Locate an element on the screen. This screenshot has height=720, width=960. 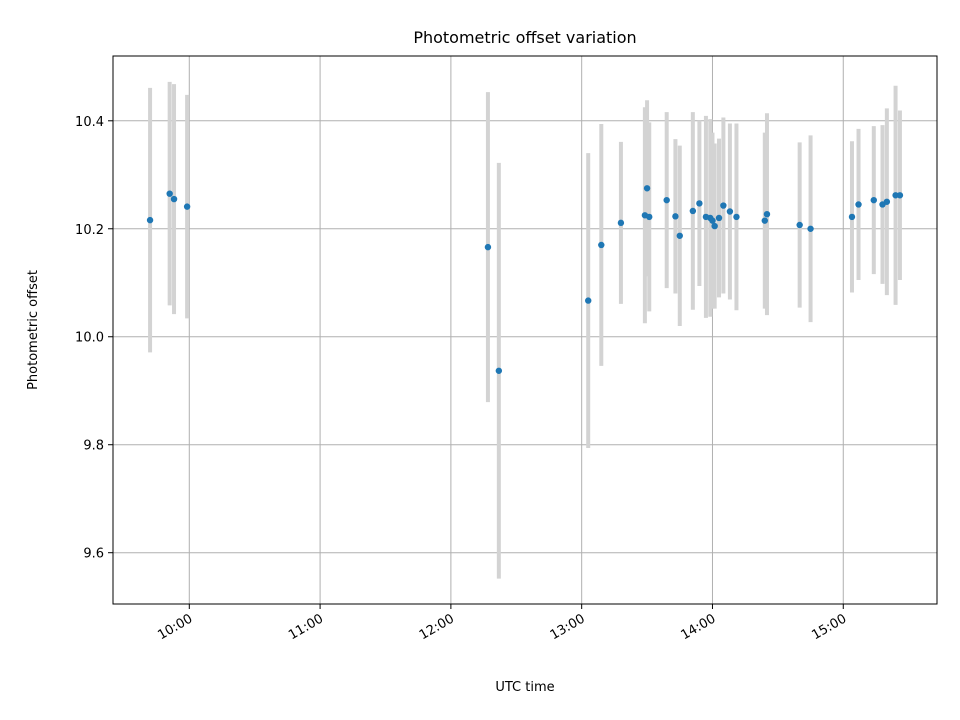
y-tick-label: 9.8 is located at coordinates (93, 446).